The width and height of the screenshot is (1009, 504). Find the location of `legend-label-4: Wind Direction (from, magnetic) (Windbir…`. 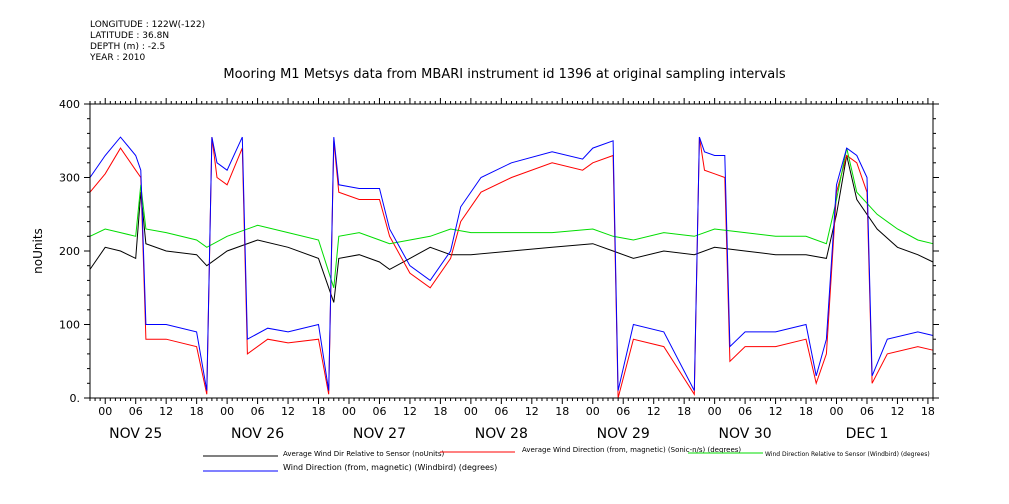

legend-label-4: Wind Direction (from, magnetic) (Windbir… is located at coordinates (390, 467).